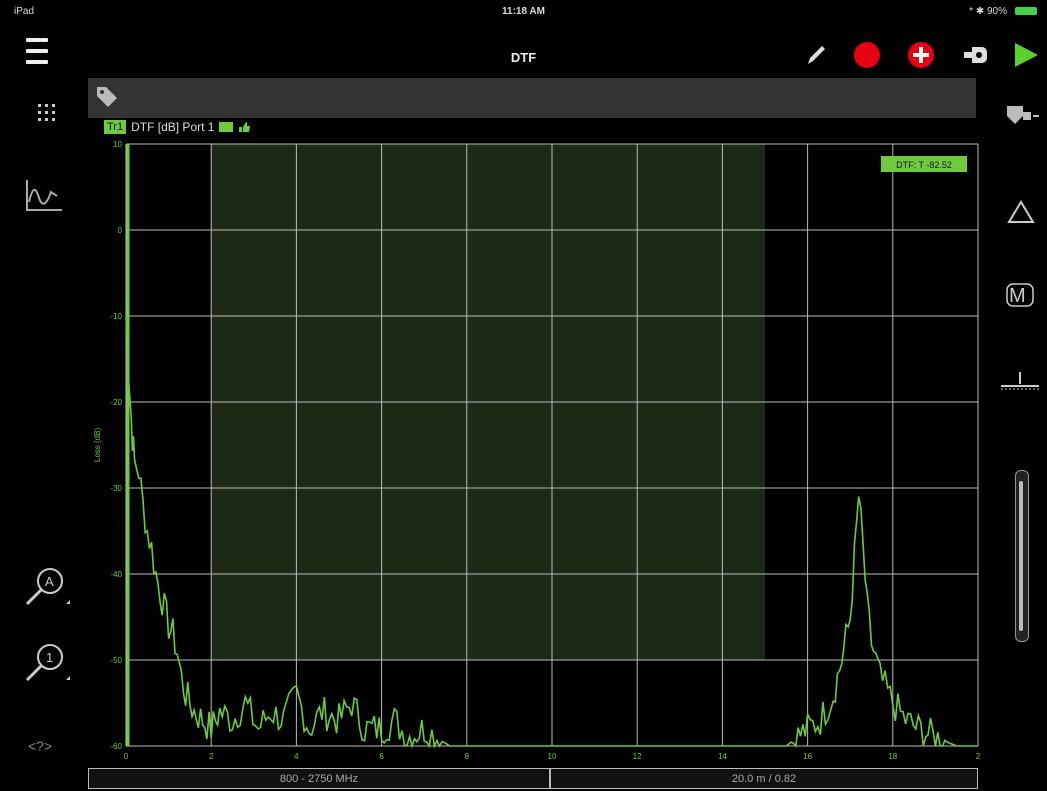 The image size is (1047, 791). What do you see at coordinates (892, 756) in the screenshot?
I see `x-tick-label: 18` at bounding box center [892, 756].